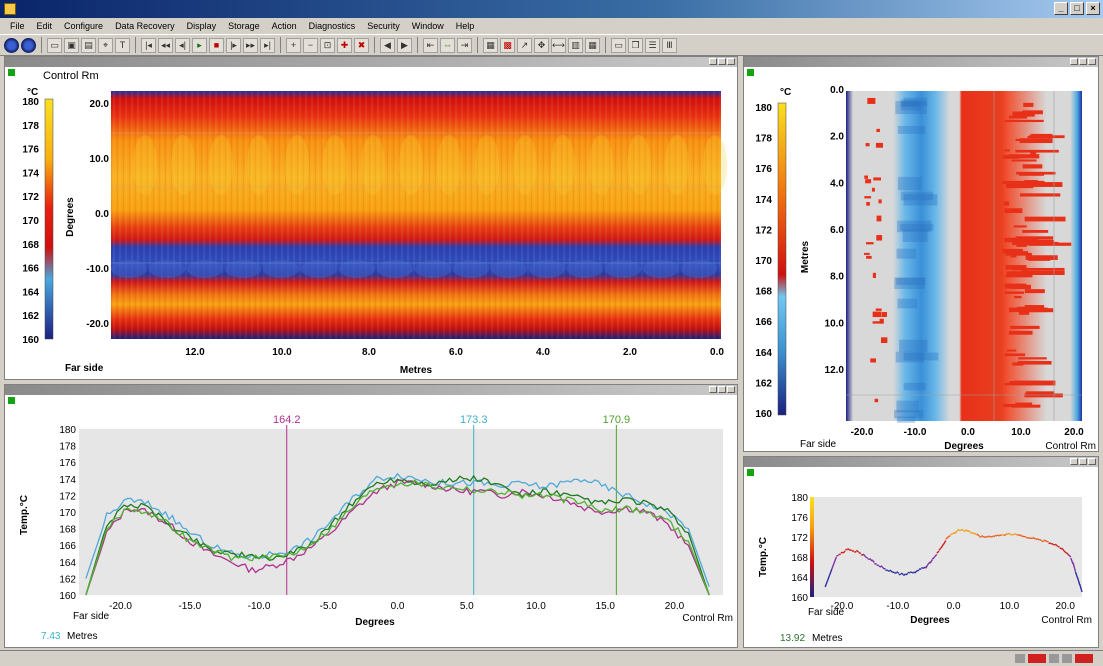 This screenshot has width=1103, height=666. I want to click on pointer-icon: ↗, so click(524, 45).